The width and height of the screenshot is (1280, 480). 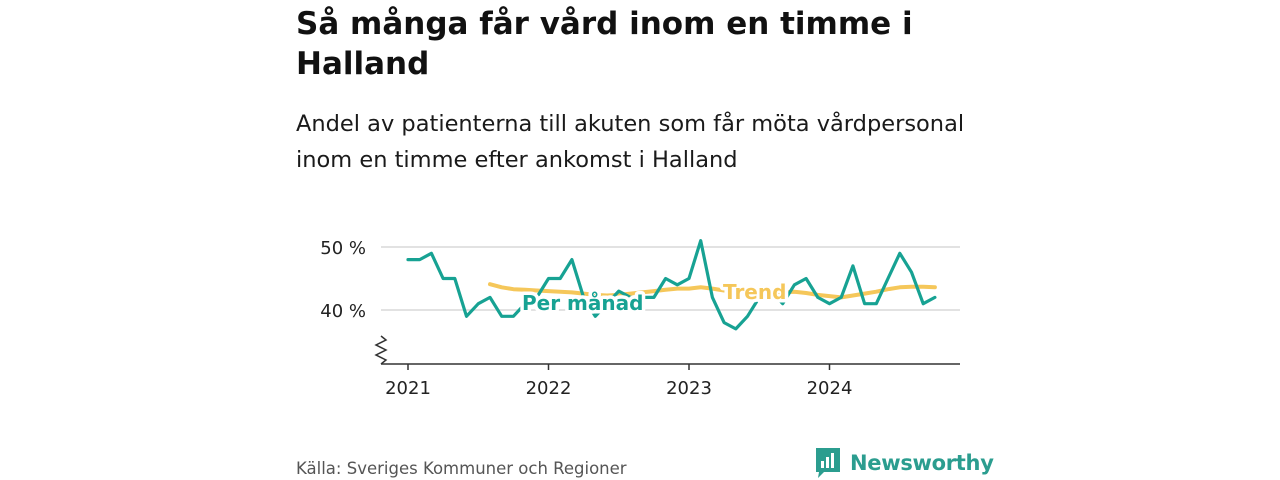 What do you see at coordinates (828, 463) in the screenshot?
I see `newsworthy-logo-icon` at bounding box center [828, 463].